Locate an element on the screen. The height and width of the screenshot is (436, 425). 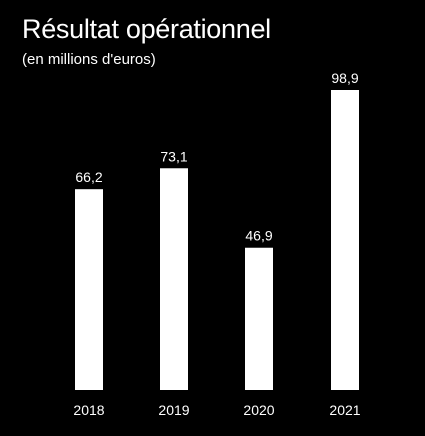
x-axis-tick-labels: 2018 2019 2020 2021 is located at coordinates (216, 410).